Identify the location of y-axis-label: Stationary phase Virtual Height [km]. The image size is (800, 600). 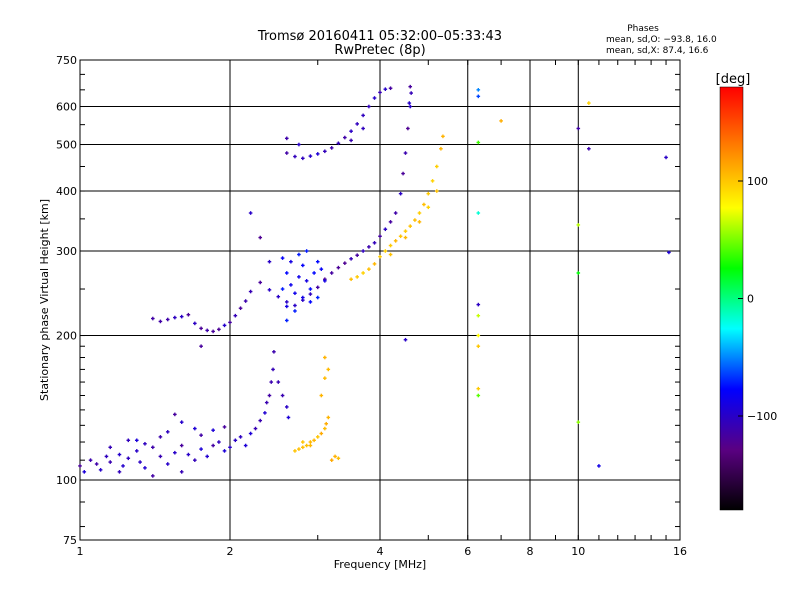
(44, 300).